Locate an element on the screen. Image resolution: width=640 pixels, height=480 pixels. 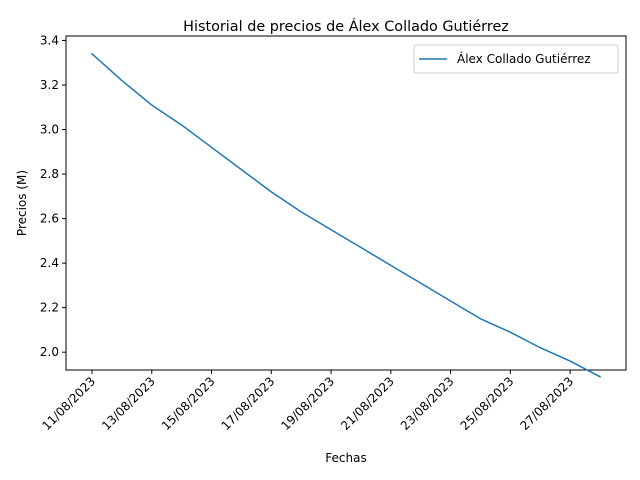
y-axis: 2.0 2.2 2.4 2.6 2.8 3.0 3.2 3.4 is located at coordinates (53, 196).